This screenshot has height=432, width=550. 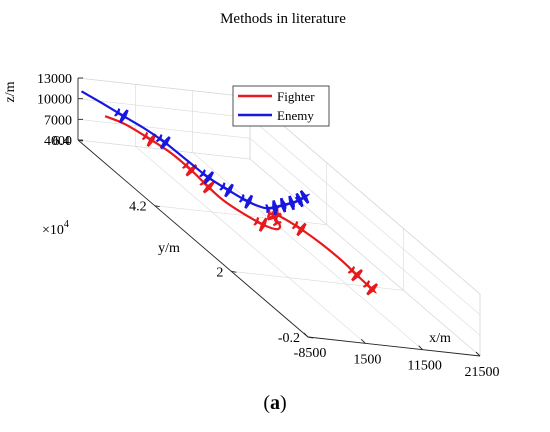 What do you see at coordinates (10, 91) in the screenshot?
I see `z-axis-label: z/m` at bounding box center [10, 91].